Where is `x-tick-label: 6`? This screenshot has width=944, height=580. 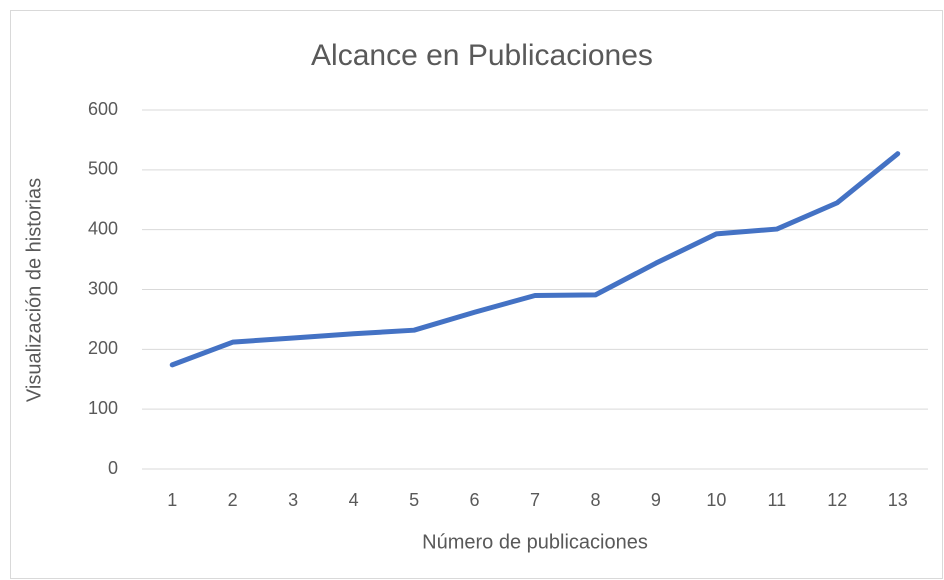 x-tick-label: 6 is located at coordinates (475, 500).